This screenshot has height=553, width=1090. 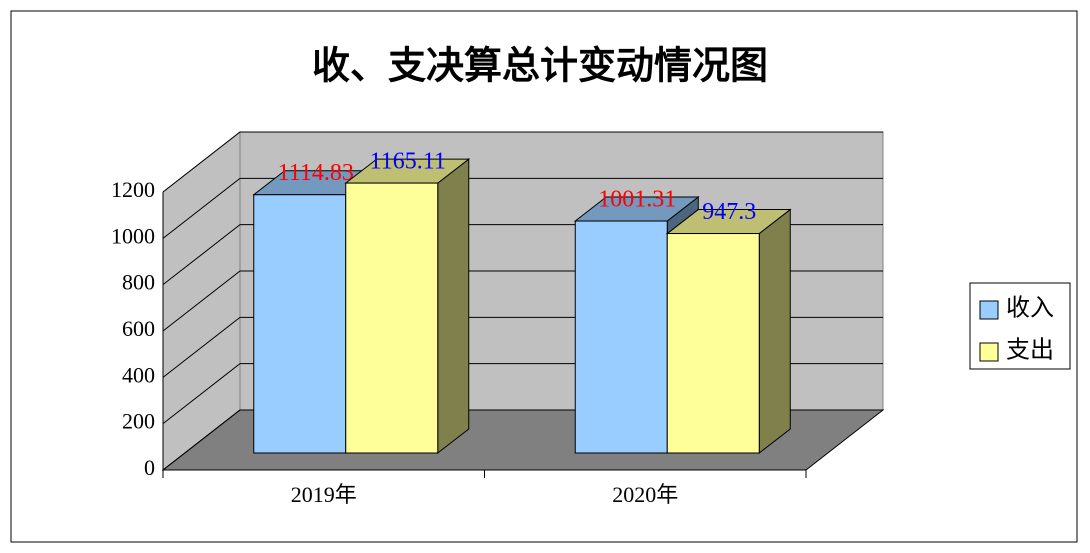 What do you see at coordinates (637, 200) in the screenshot?
I see `value-label: 1001.31` at bounding box center [637, 200].